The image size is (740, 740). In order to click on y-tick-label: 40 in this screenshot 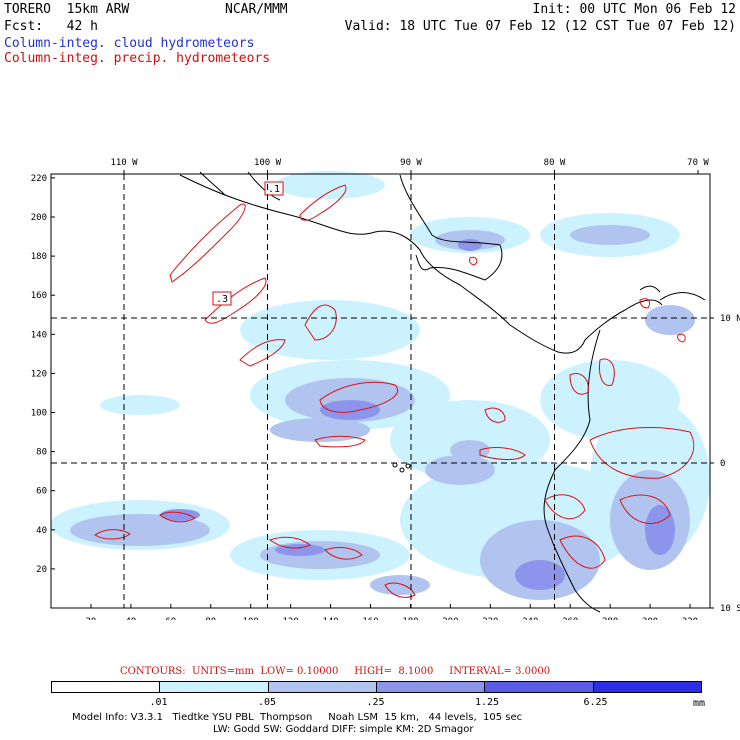, I will do `click(41, 531)`.